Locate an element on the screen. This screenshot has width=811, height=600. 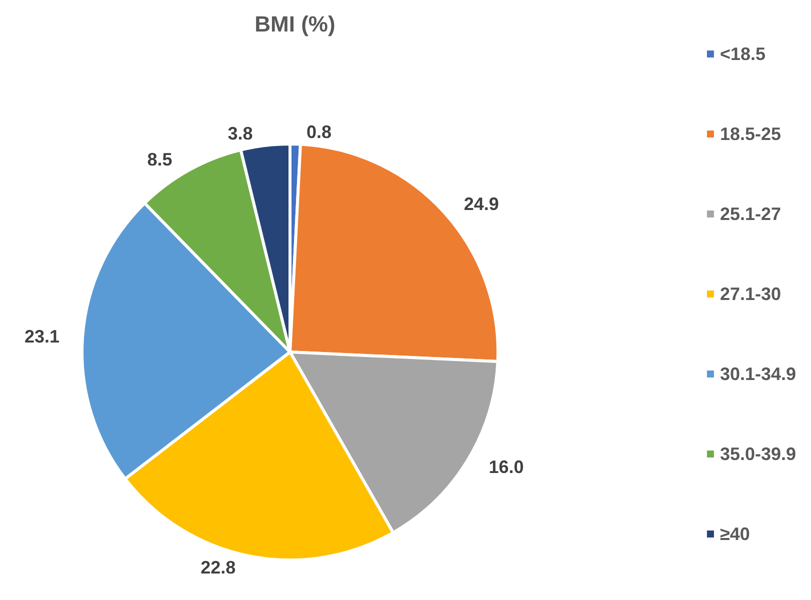
data-label: 8.5 is located at coordinates (159, 160).